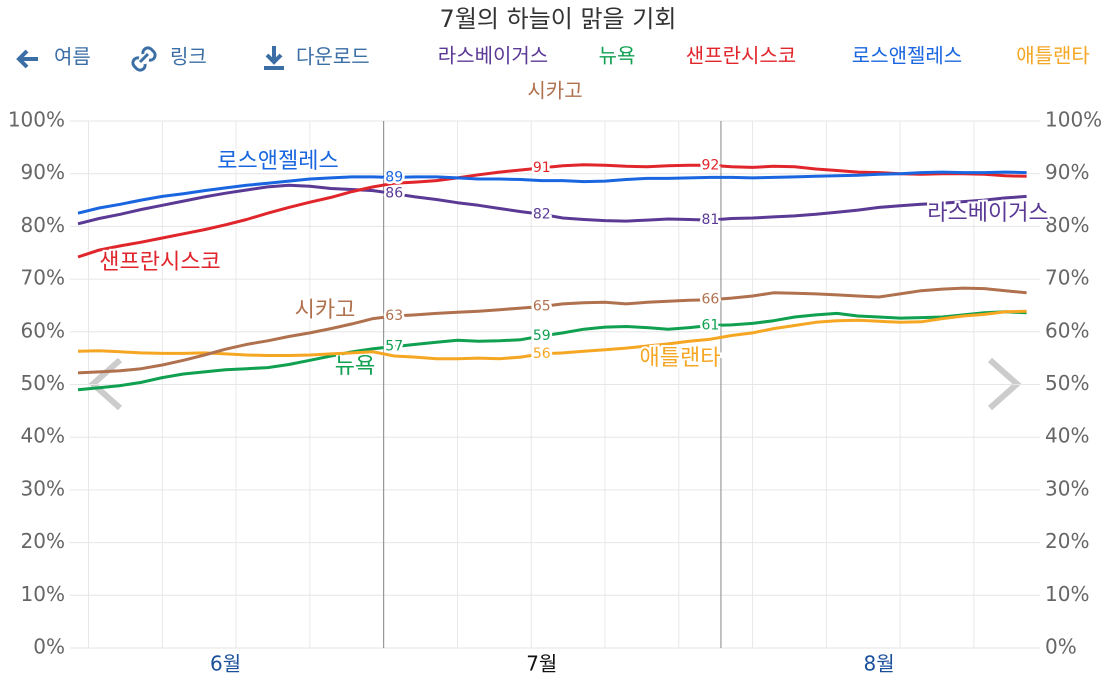  I want to click on back-button: 여름, so click(53, 57).